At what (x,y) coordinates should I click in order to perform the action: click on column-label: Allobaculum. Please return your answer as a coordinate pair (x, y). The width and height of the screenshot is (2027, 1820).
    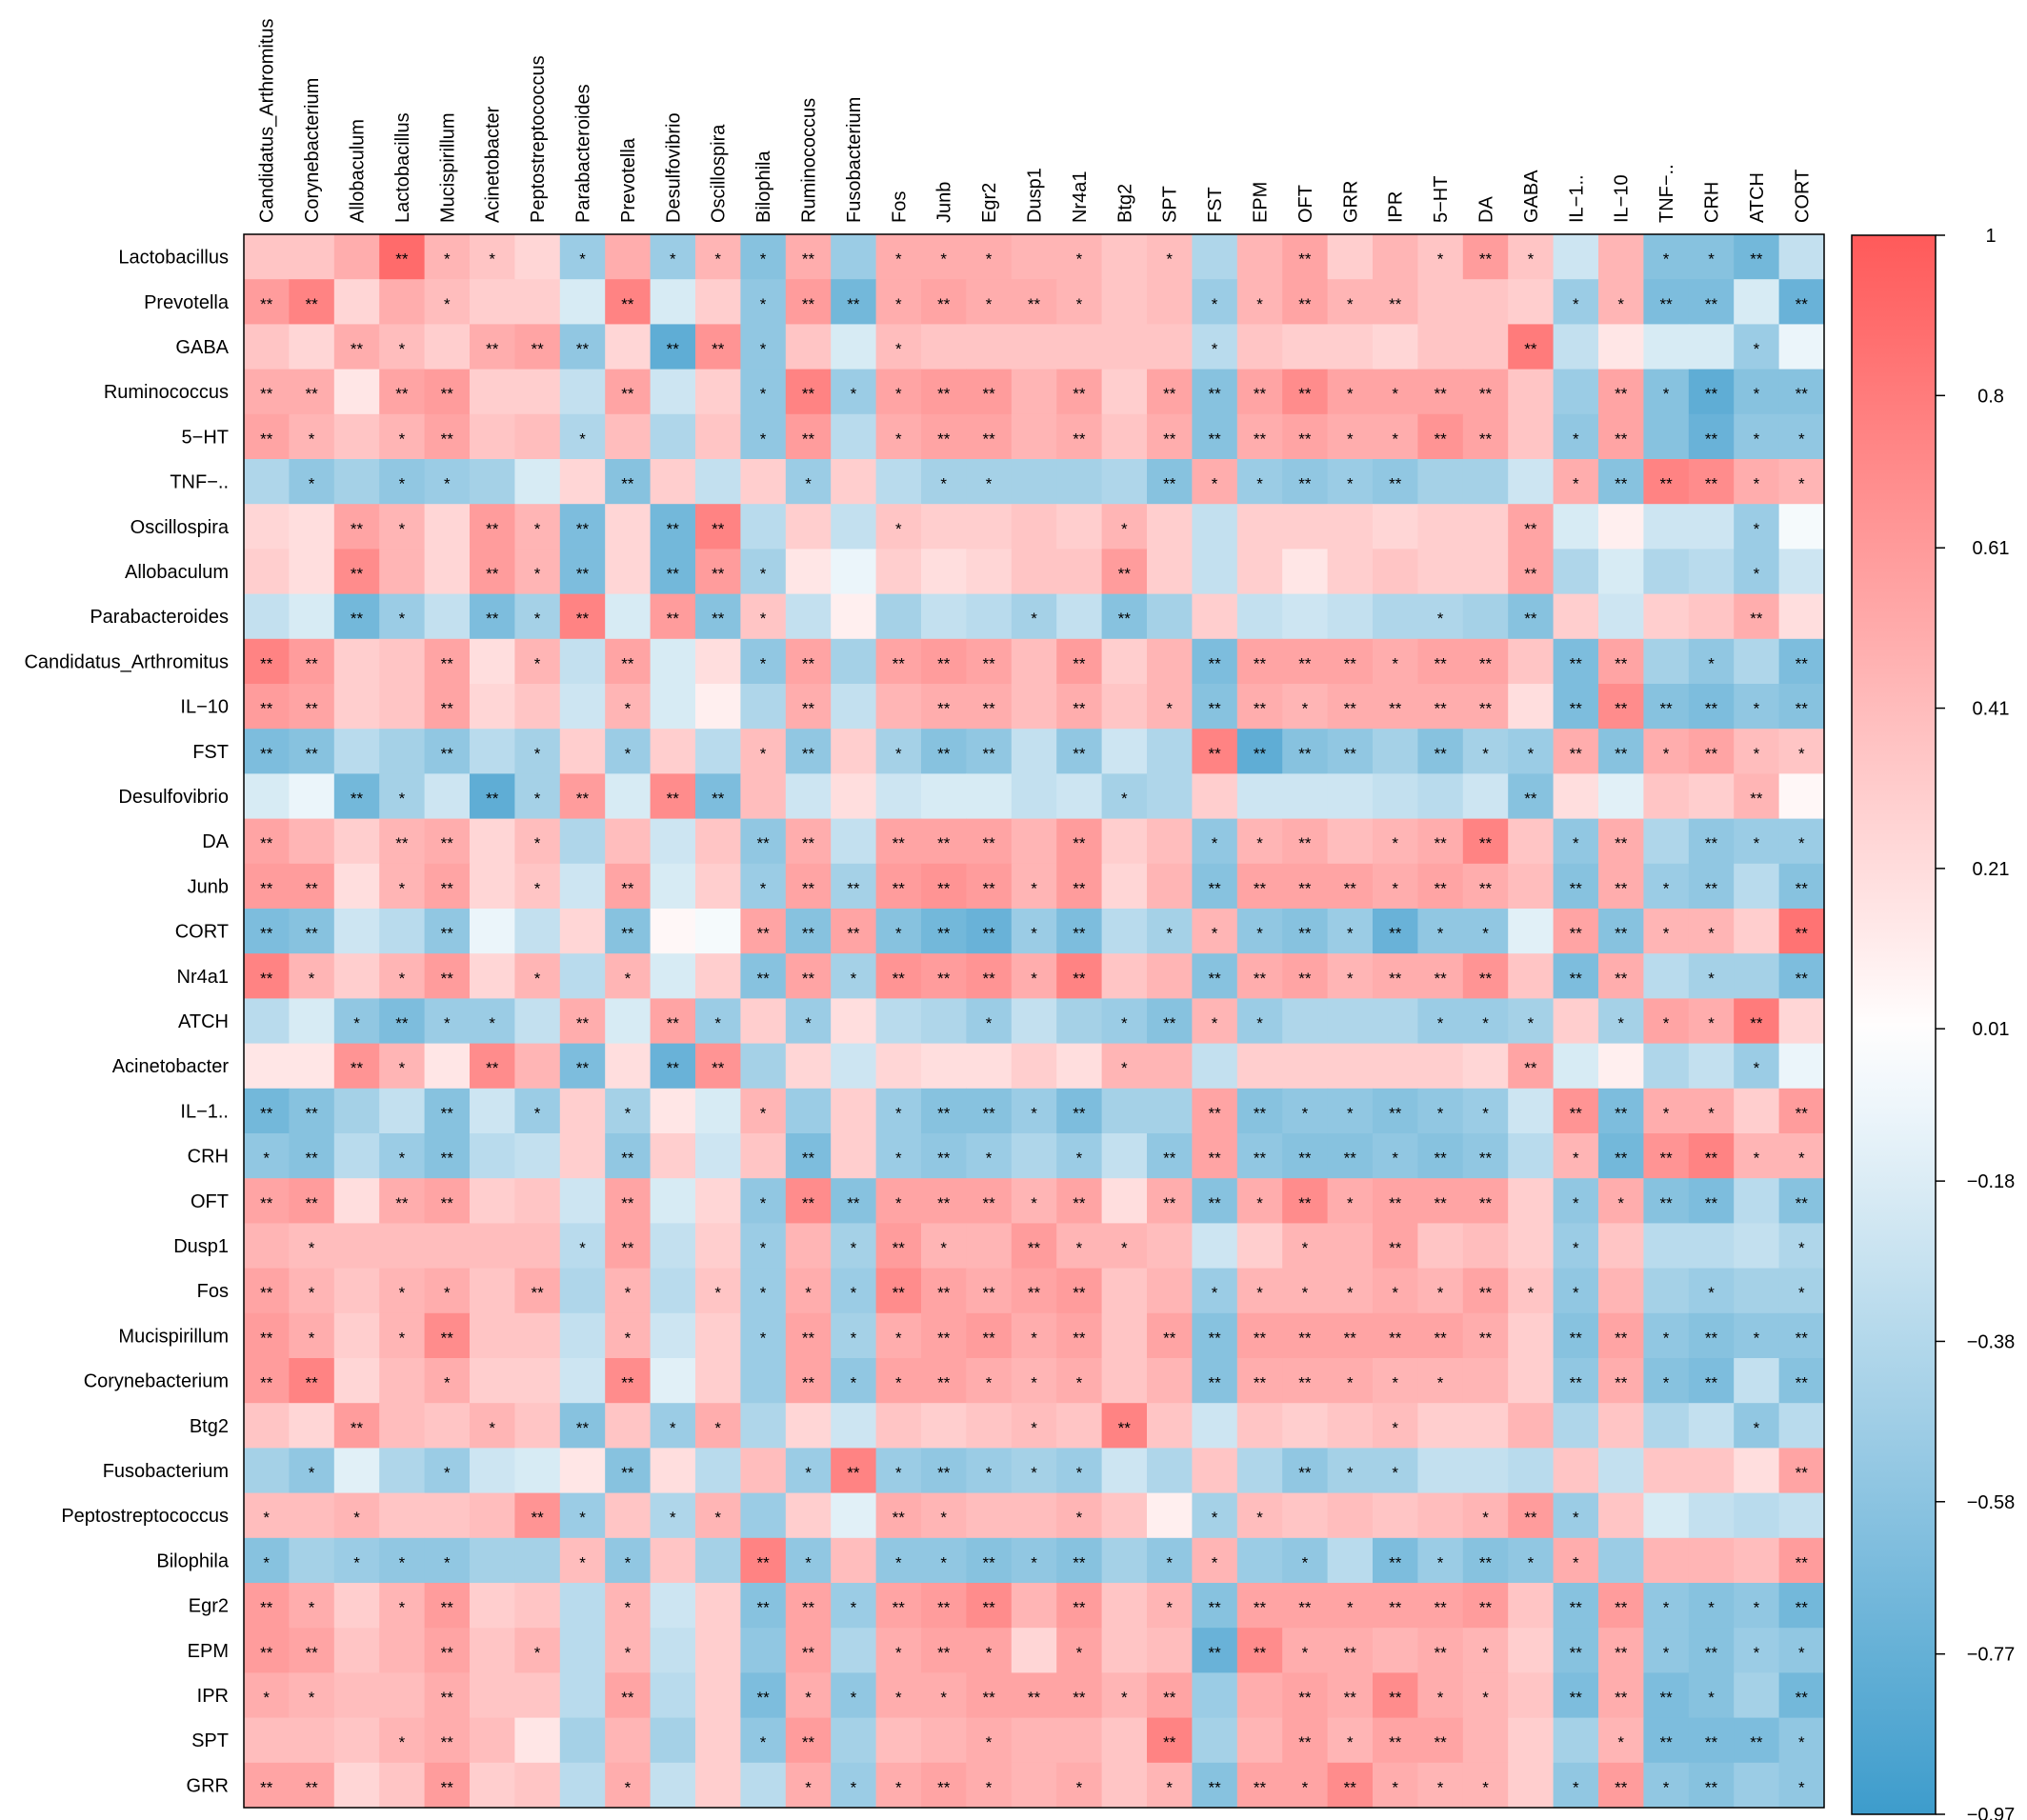
    Looking at the image, I should click on (358, 171).